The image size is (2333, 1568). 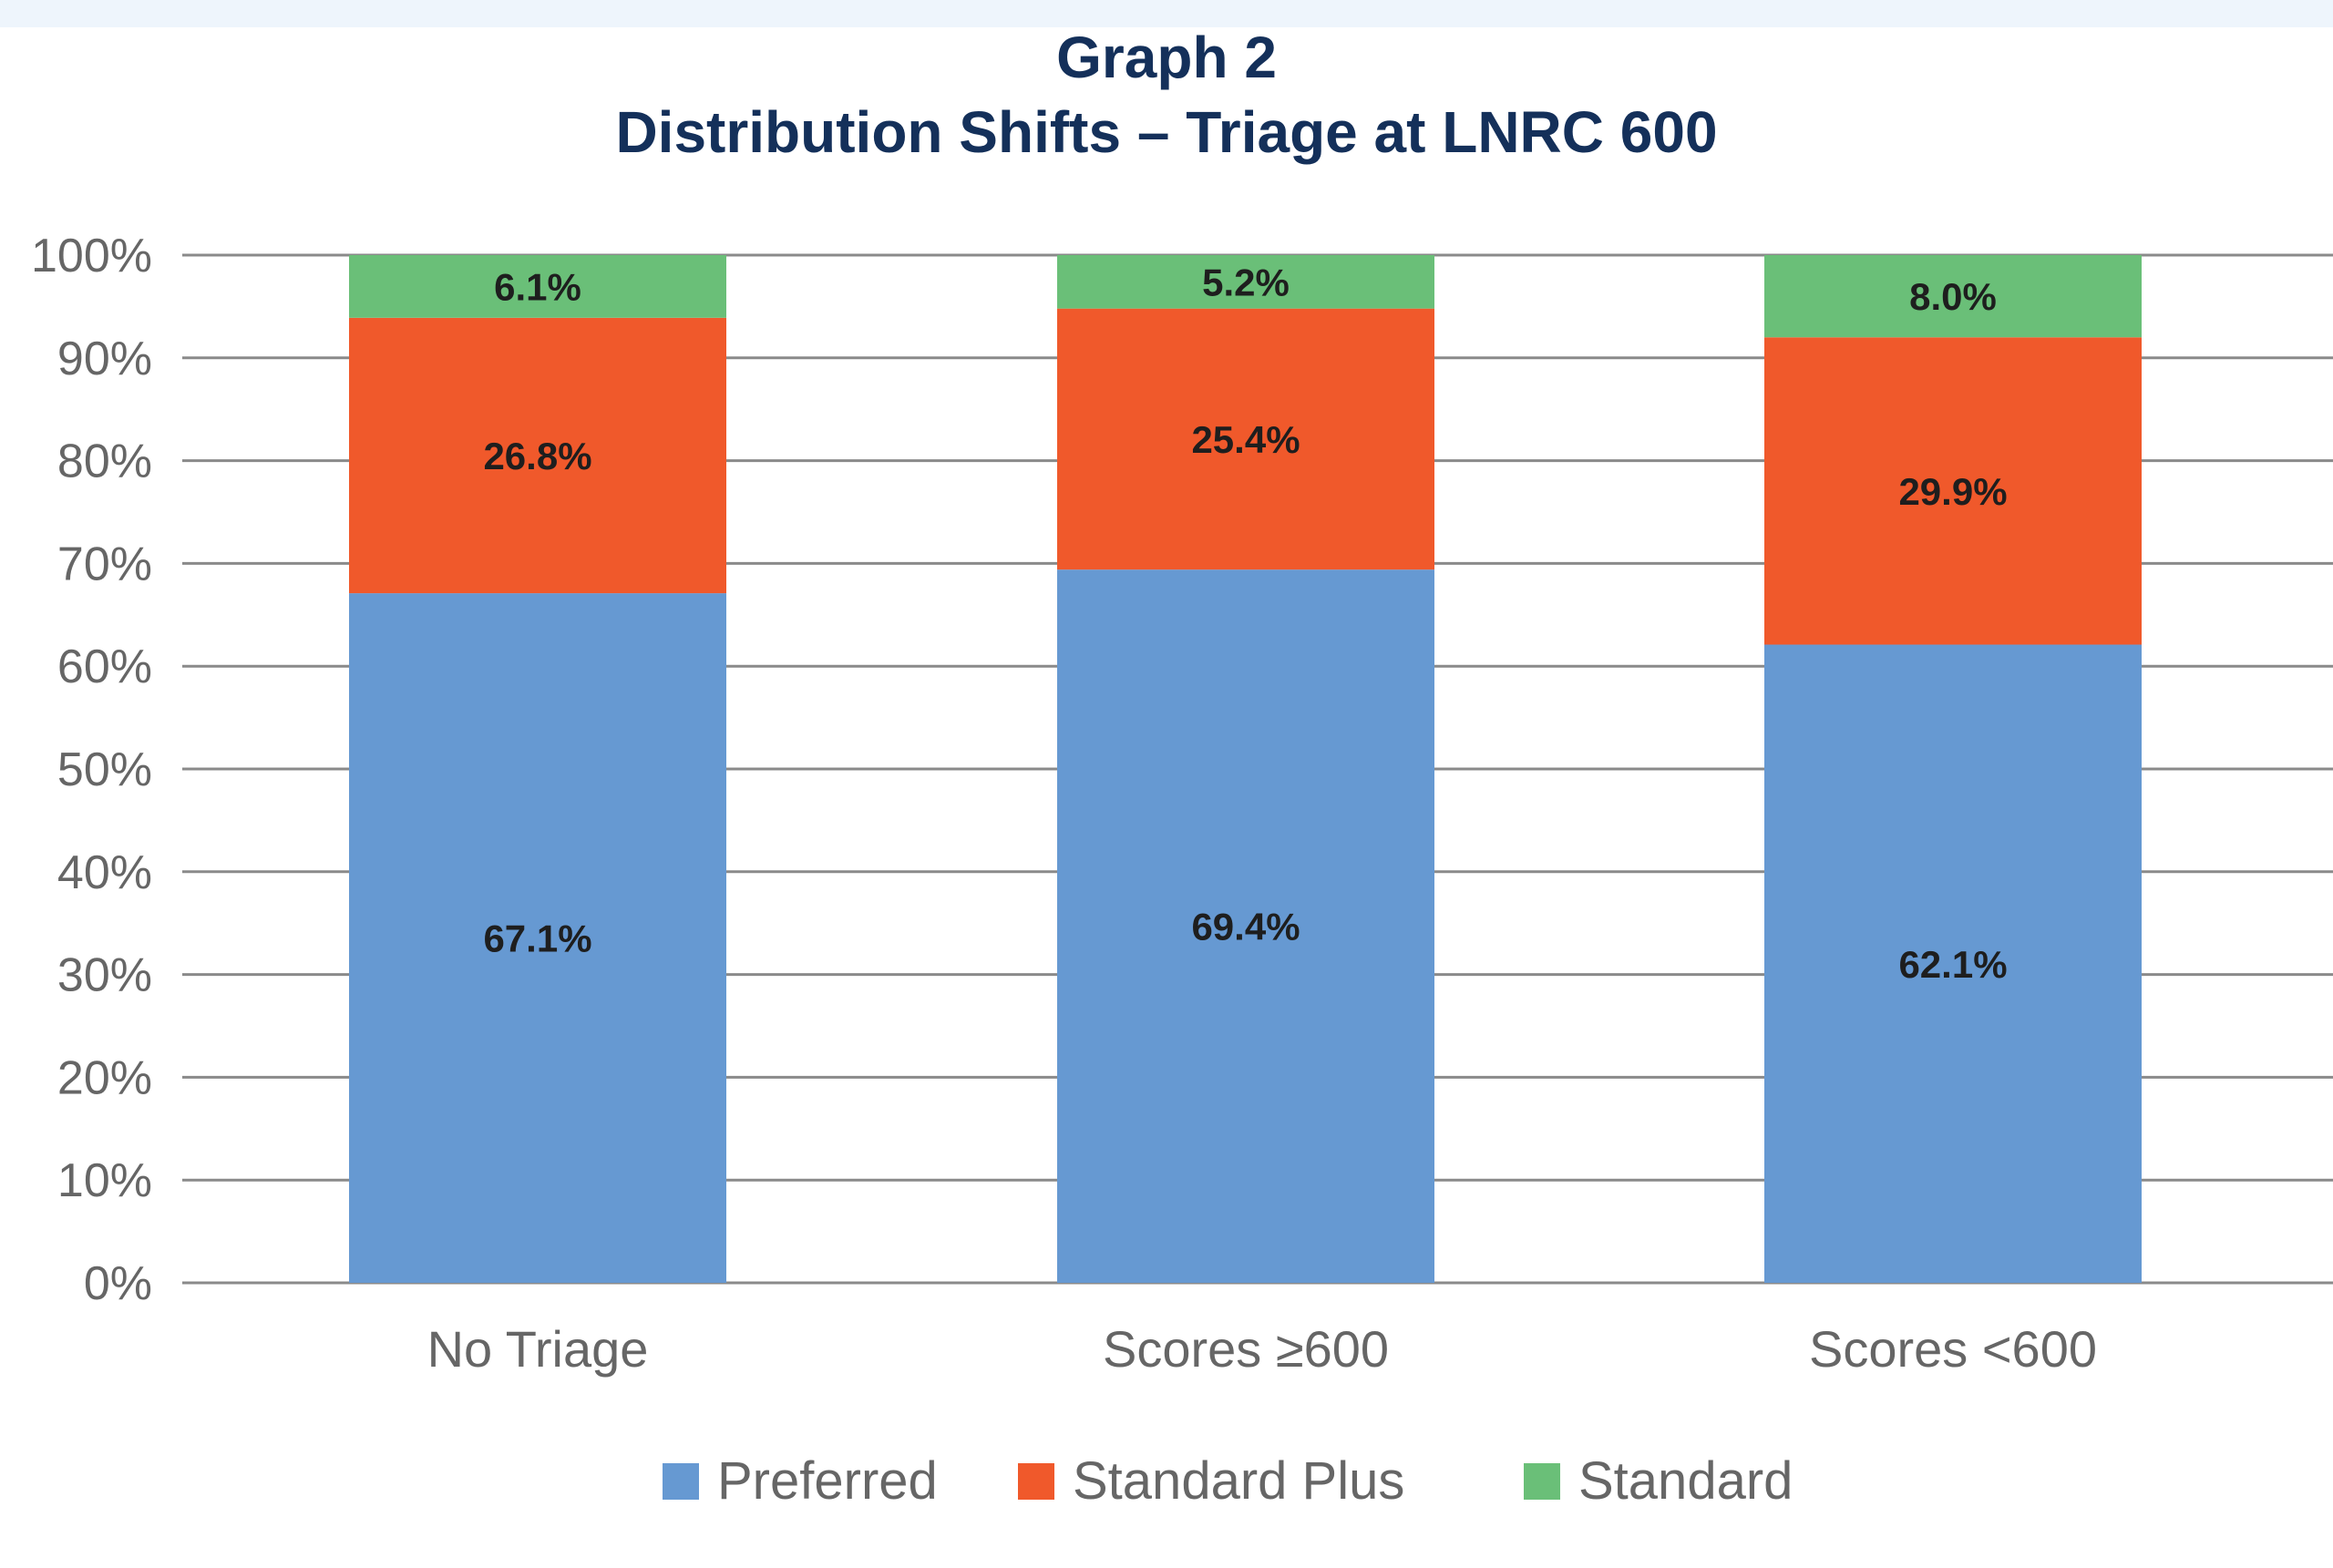 I want to click on data-label: 6.1%, so click(x=537, y=286).